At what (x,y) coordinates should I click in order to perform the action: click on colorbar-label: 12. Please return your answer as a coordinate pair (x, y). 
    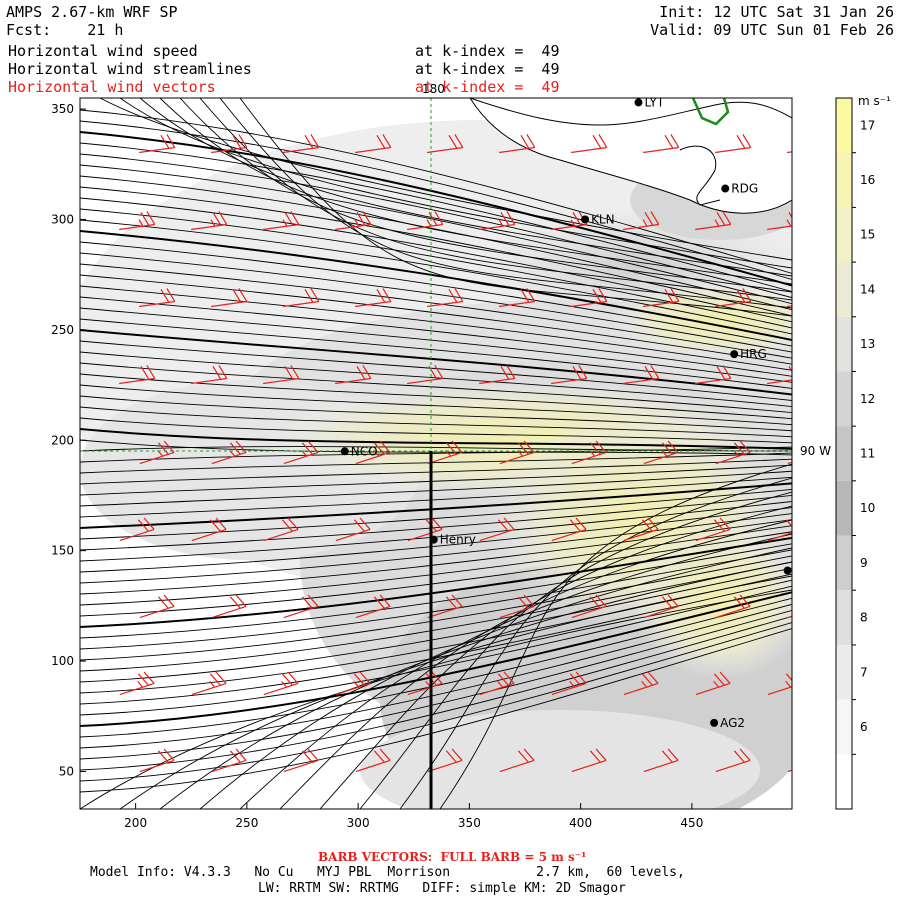
    Looking at the image, I should click on (867, 399).